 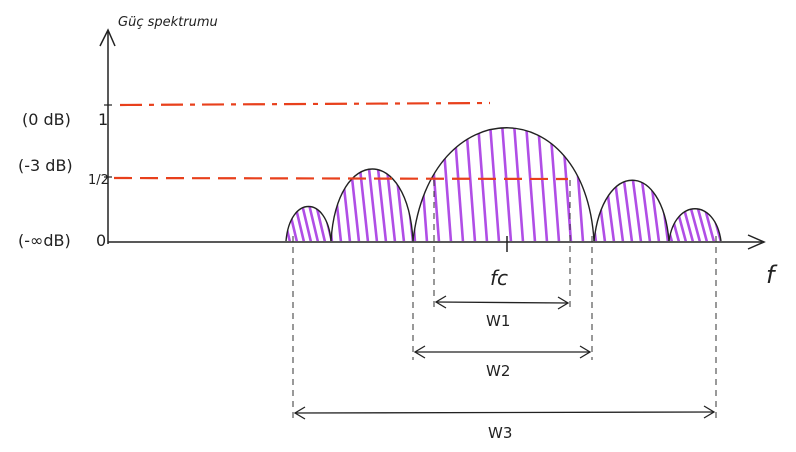 What do you see at coordinates (45, 165) in the screenshot?
I see `level-minus3db-label: (-3 dB)` at bounding box center [45, 165].